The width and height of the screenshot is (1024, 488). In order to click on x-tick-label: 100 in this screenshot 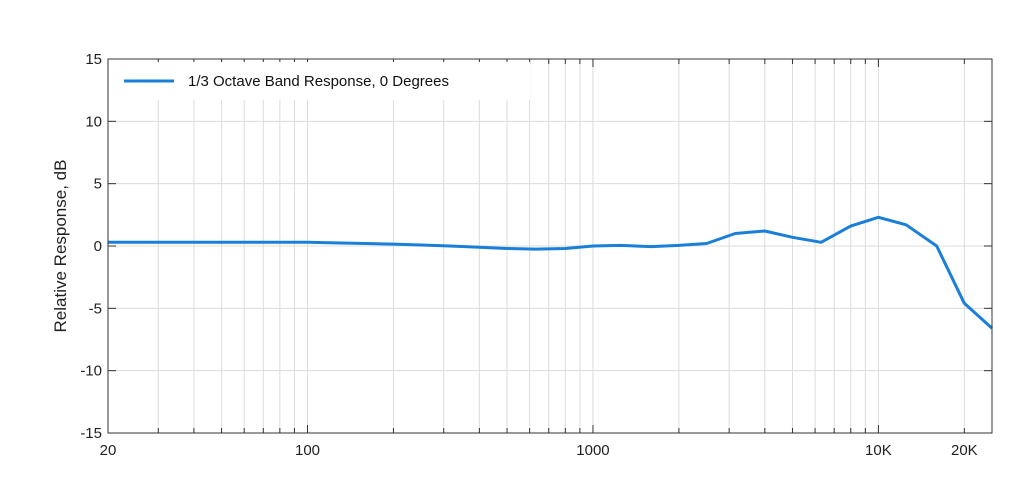, I will do `click(307, 450)`.